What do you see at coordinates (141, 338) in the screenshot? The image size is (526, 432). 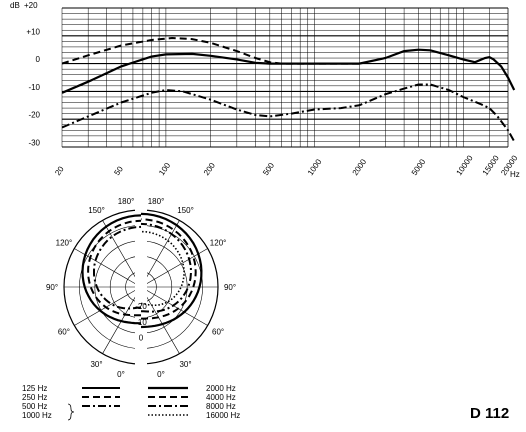 I see `polar-db-label: 0` at bounding box center [141, 338].